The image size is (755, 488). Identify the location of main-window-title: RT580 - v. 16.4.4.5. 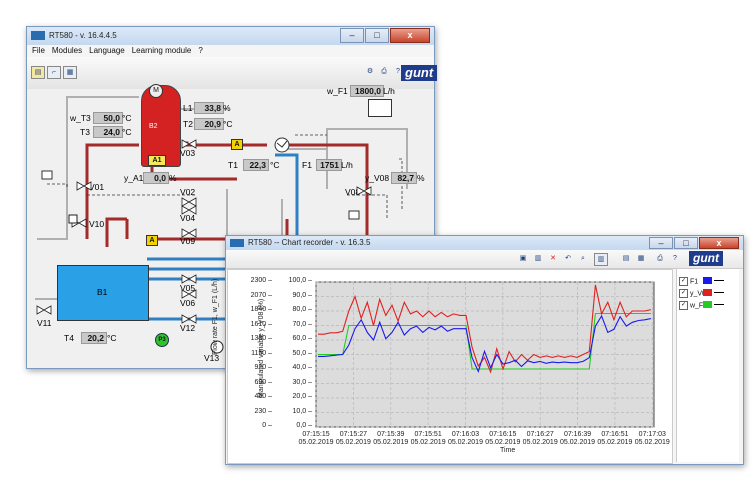
(83, 35).